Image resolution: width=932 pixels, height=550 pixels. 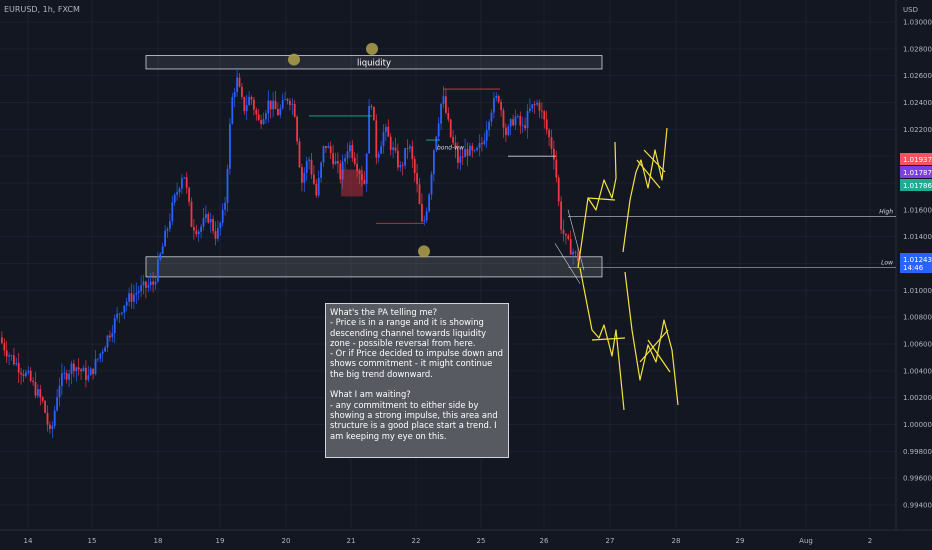 I want to click on time-tick-label: Aug, so click(x=806, y=541).